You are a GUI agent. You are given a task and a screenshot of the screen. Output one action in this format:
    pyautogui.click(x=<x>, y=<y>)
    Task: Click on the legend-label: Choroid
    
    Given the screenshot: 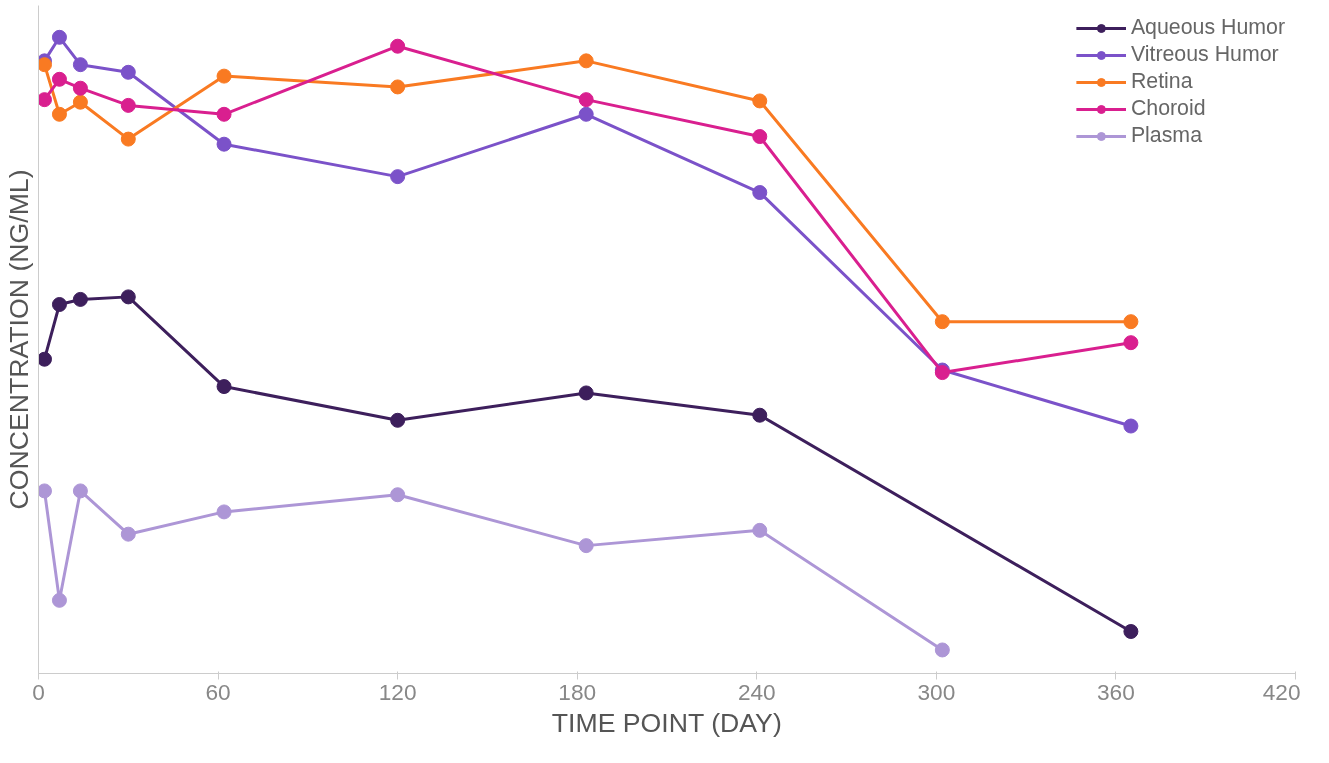 What is the action you would take?
    pyautogui.click(x=1168, y=108)
    